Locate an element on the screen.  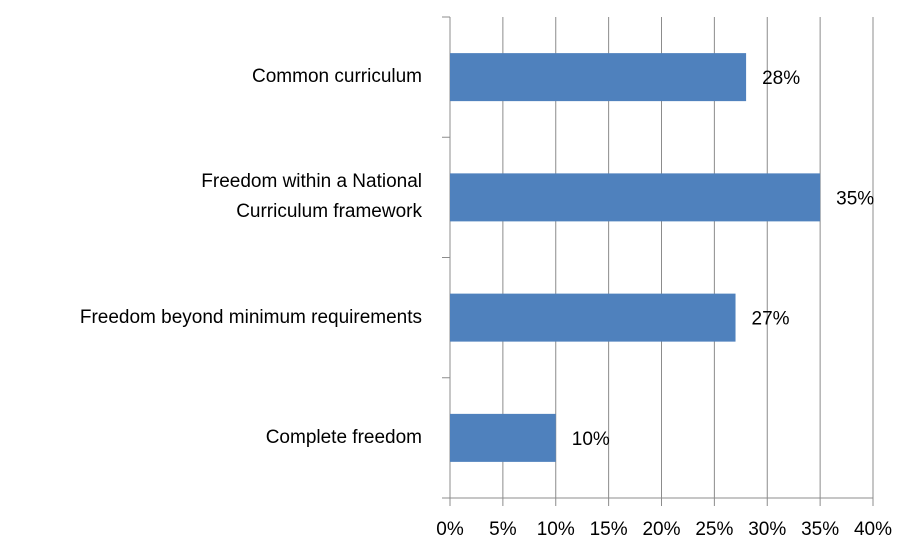
x-tick-label: 30% is located at coordinates (767, 529).